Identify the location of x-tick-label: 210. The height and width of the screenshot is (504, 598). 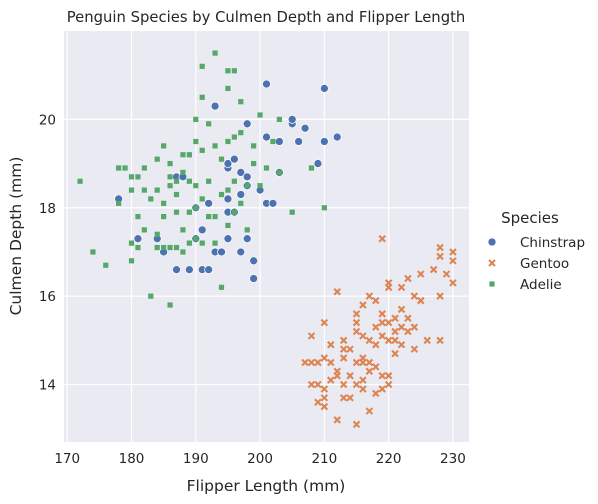
(324, 459).